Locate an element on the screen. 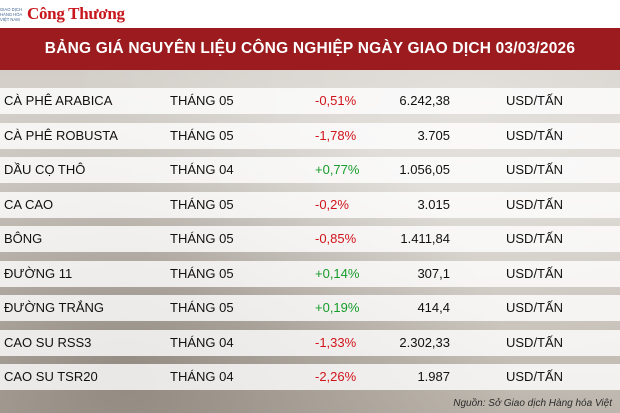  brand-tagline: GIAO DỊCH HÀNG HÓA VIỆT NAM is located at coordinates (11, 14).